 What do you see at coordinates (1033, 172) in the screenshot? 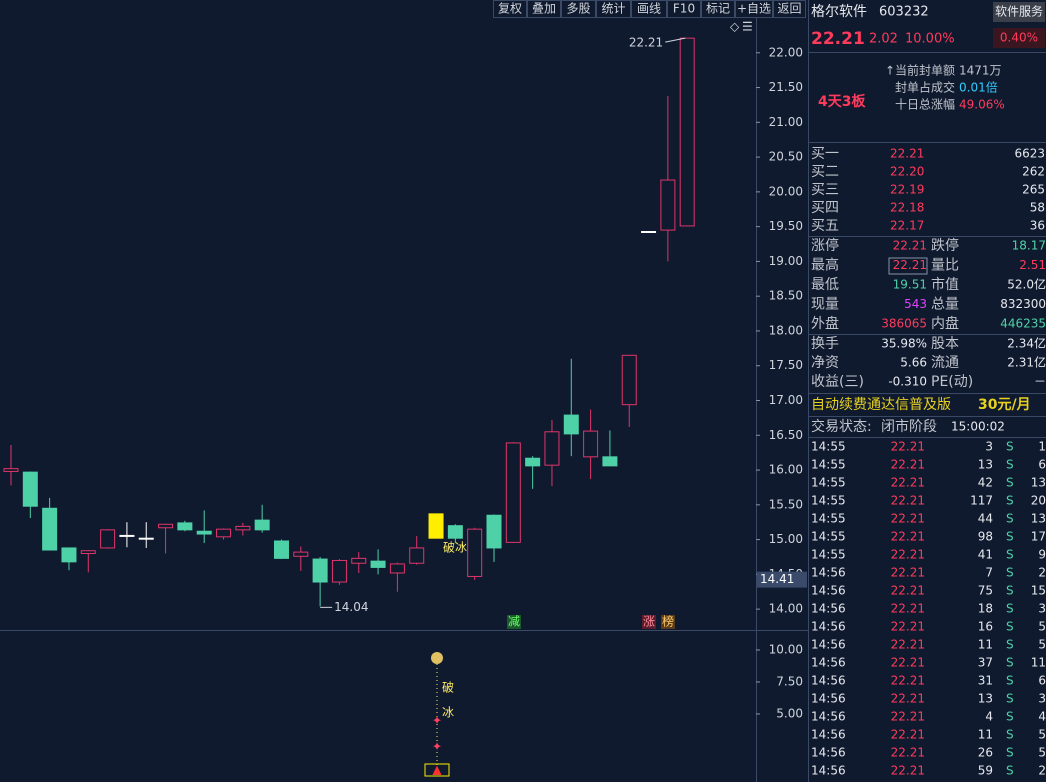
I see `book-volume: 262` at bounding box center [1033, 172].